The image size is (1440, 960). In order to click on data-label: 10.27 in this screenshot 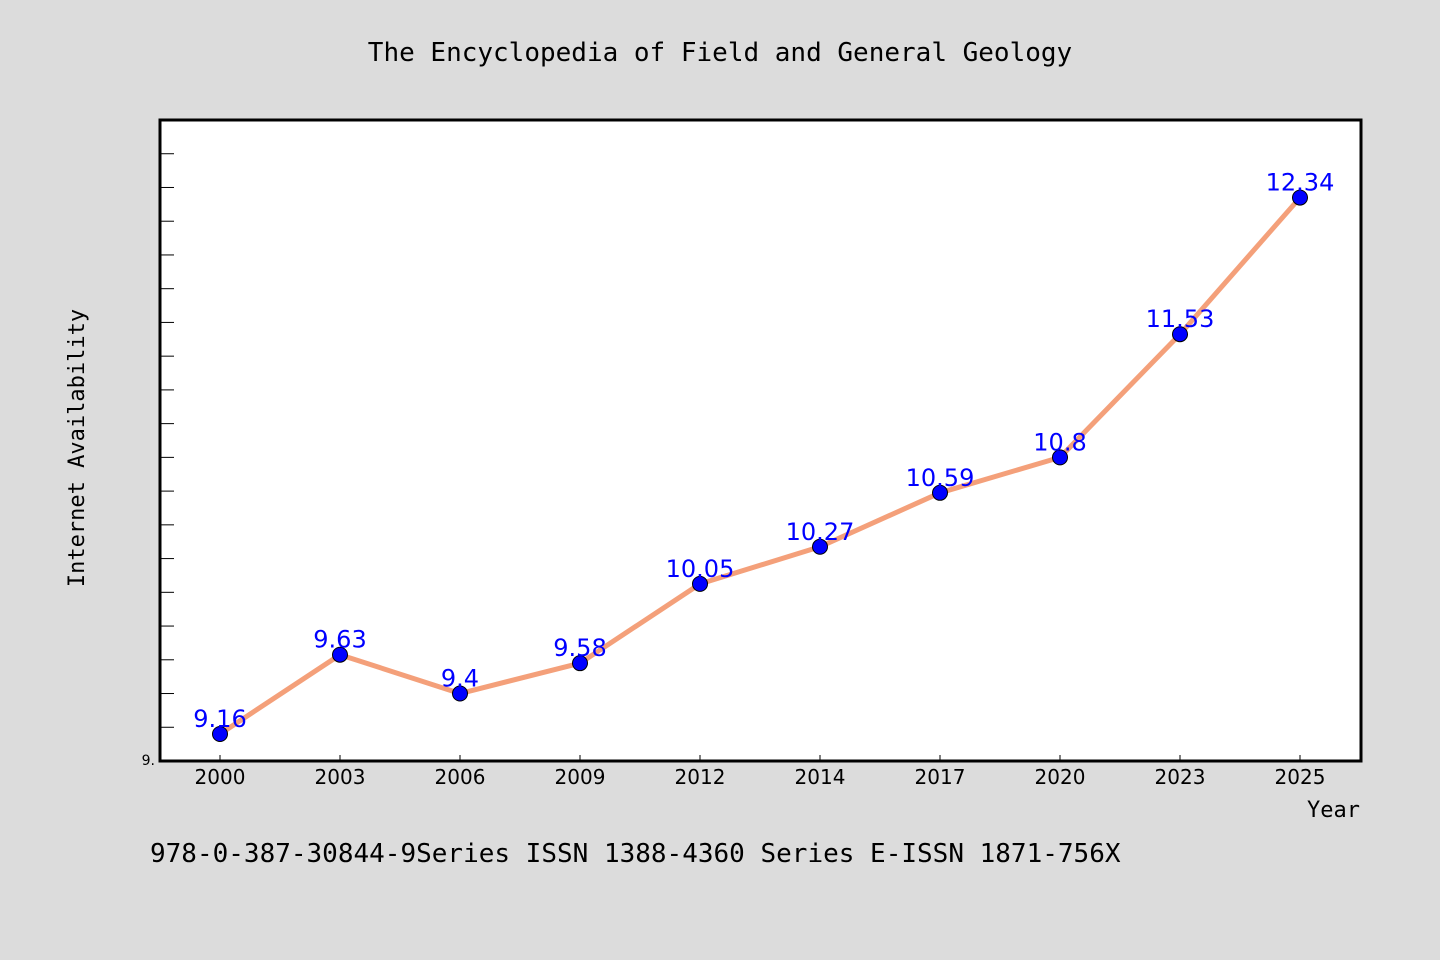, I will do `click(820, 532)`.